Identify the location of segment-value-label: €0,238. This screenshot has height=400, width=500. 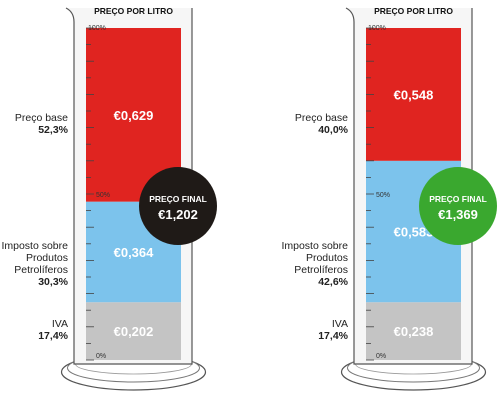
(414, 331).